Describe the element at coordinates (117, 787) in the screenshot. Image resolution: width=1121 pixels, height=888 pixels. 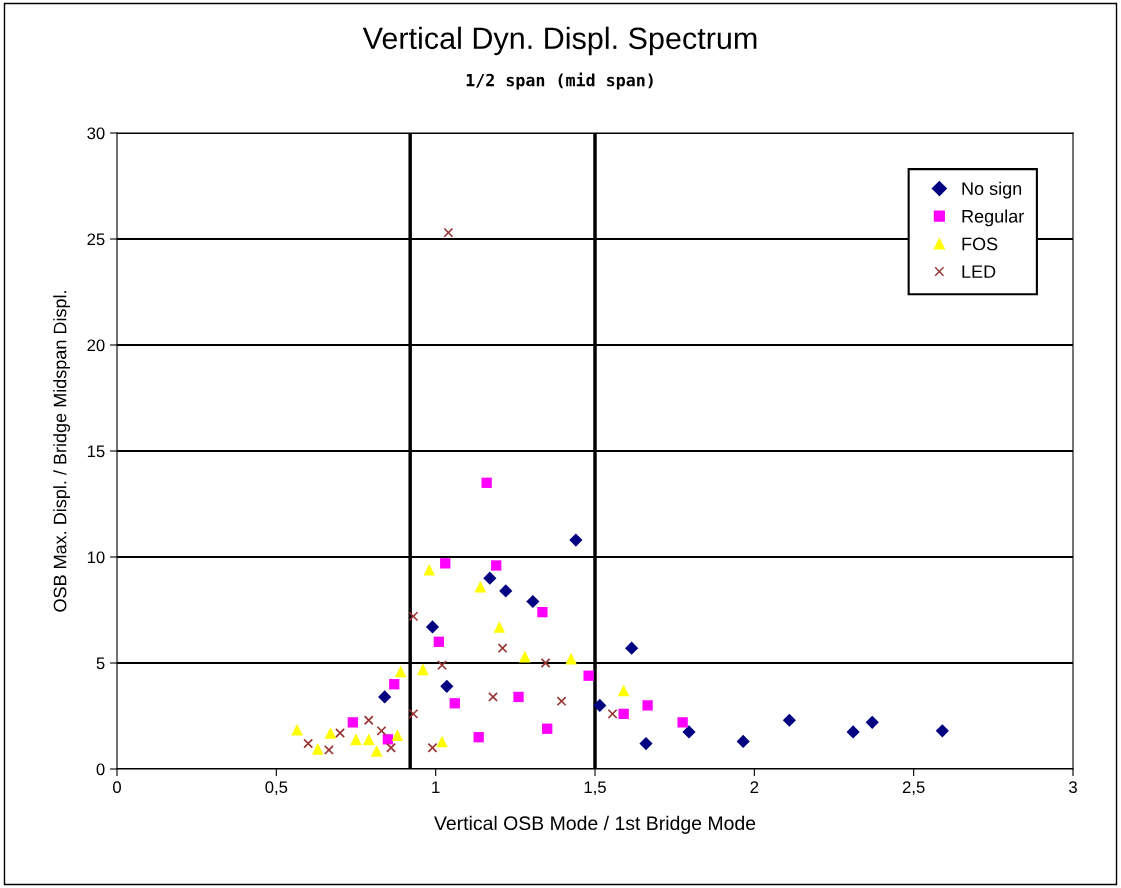
I see `x-tick-label: 0` at that location.